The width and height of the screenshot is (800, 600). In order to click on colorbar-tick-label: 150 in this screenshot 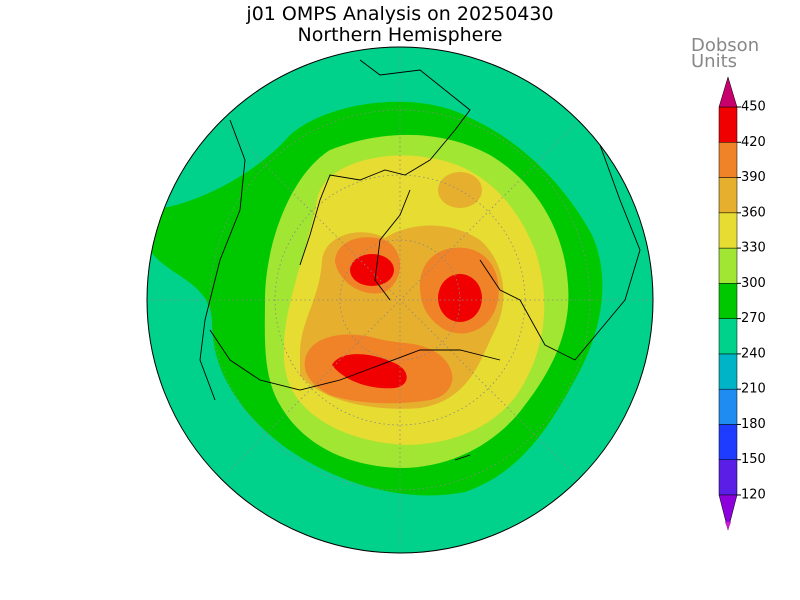, I will do `click(753, 459)`.